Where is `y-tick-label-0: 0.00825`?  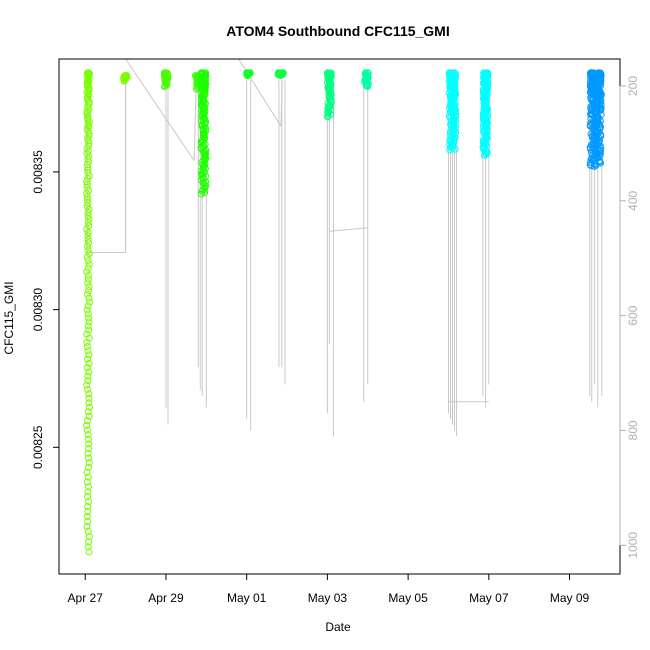
y-tick-label-0: 0.00825 is located at coordinates (38, 447).